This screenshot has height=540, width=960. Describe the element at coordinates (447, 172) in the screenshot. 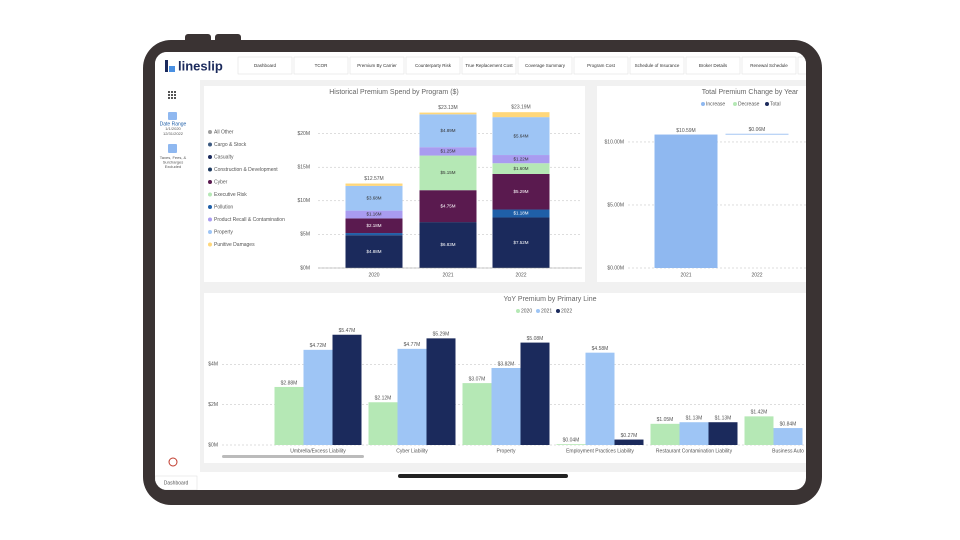

I see `value-label: $5.15M` at that location.